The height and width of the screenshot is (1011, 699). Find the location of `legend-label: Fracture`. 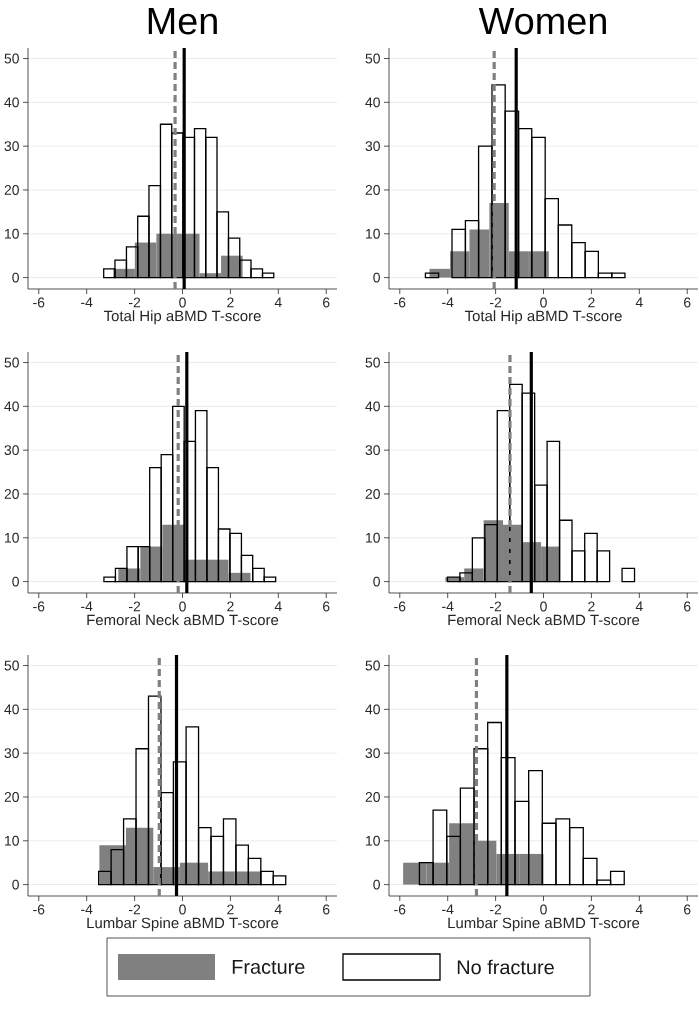

legend-label: Fracture is located at coordinates (268, 967).